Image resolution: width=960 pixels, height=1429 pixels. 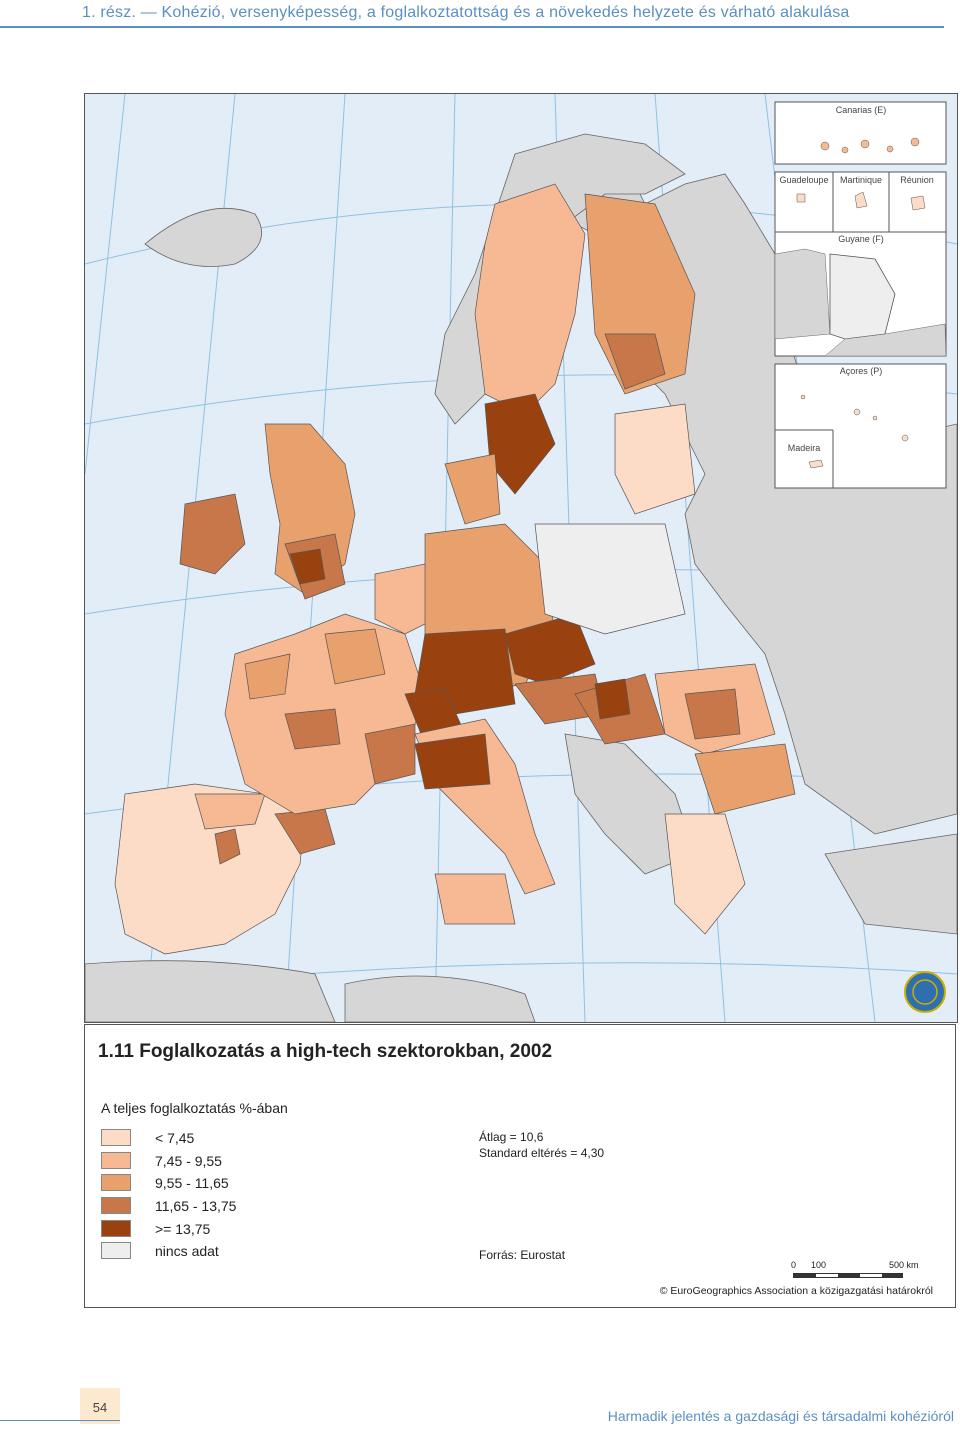 I want to click on legend-label: >= 13,75, so click(x=183, y=1229).